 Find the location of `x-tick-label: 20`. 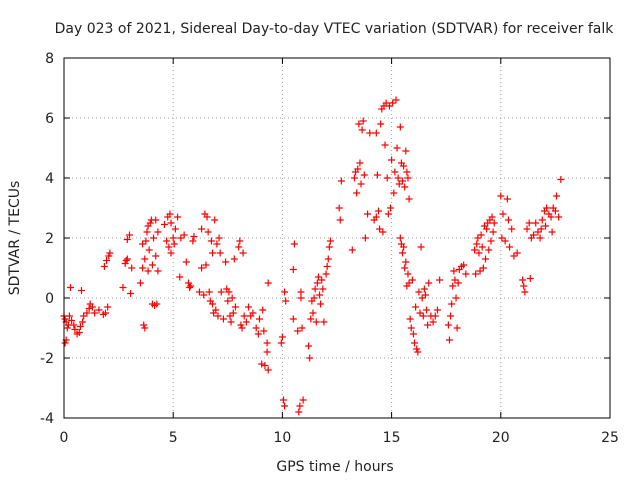

x-tick-label: 20 is located at coordinates (501, 438).